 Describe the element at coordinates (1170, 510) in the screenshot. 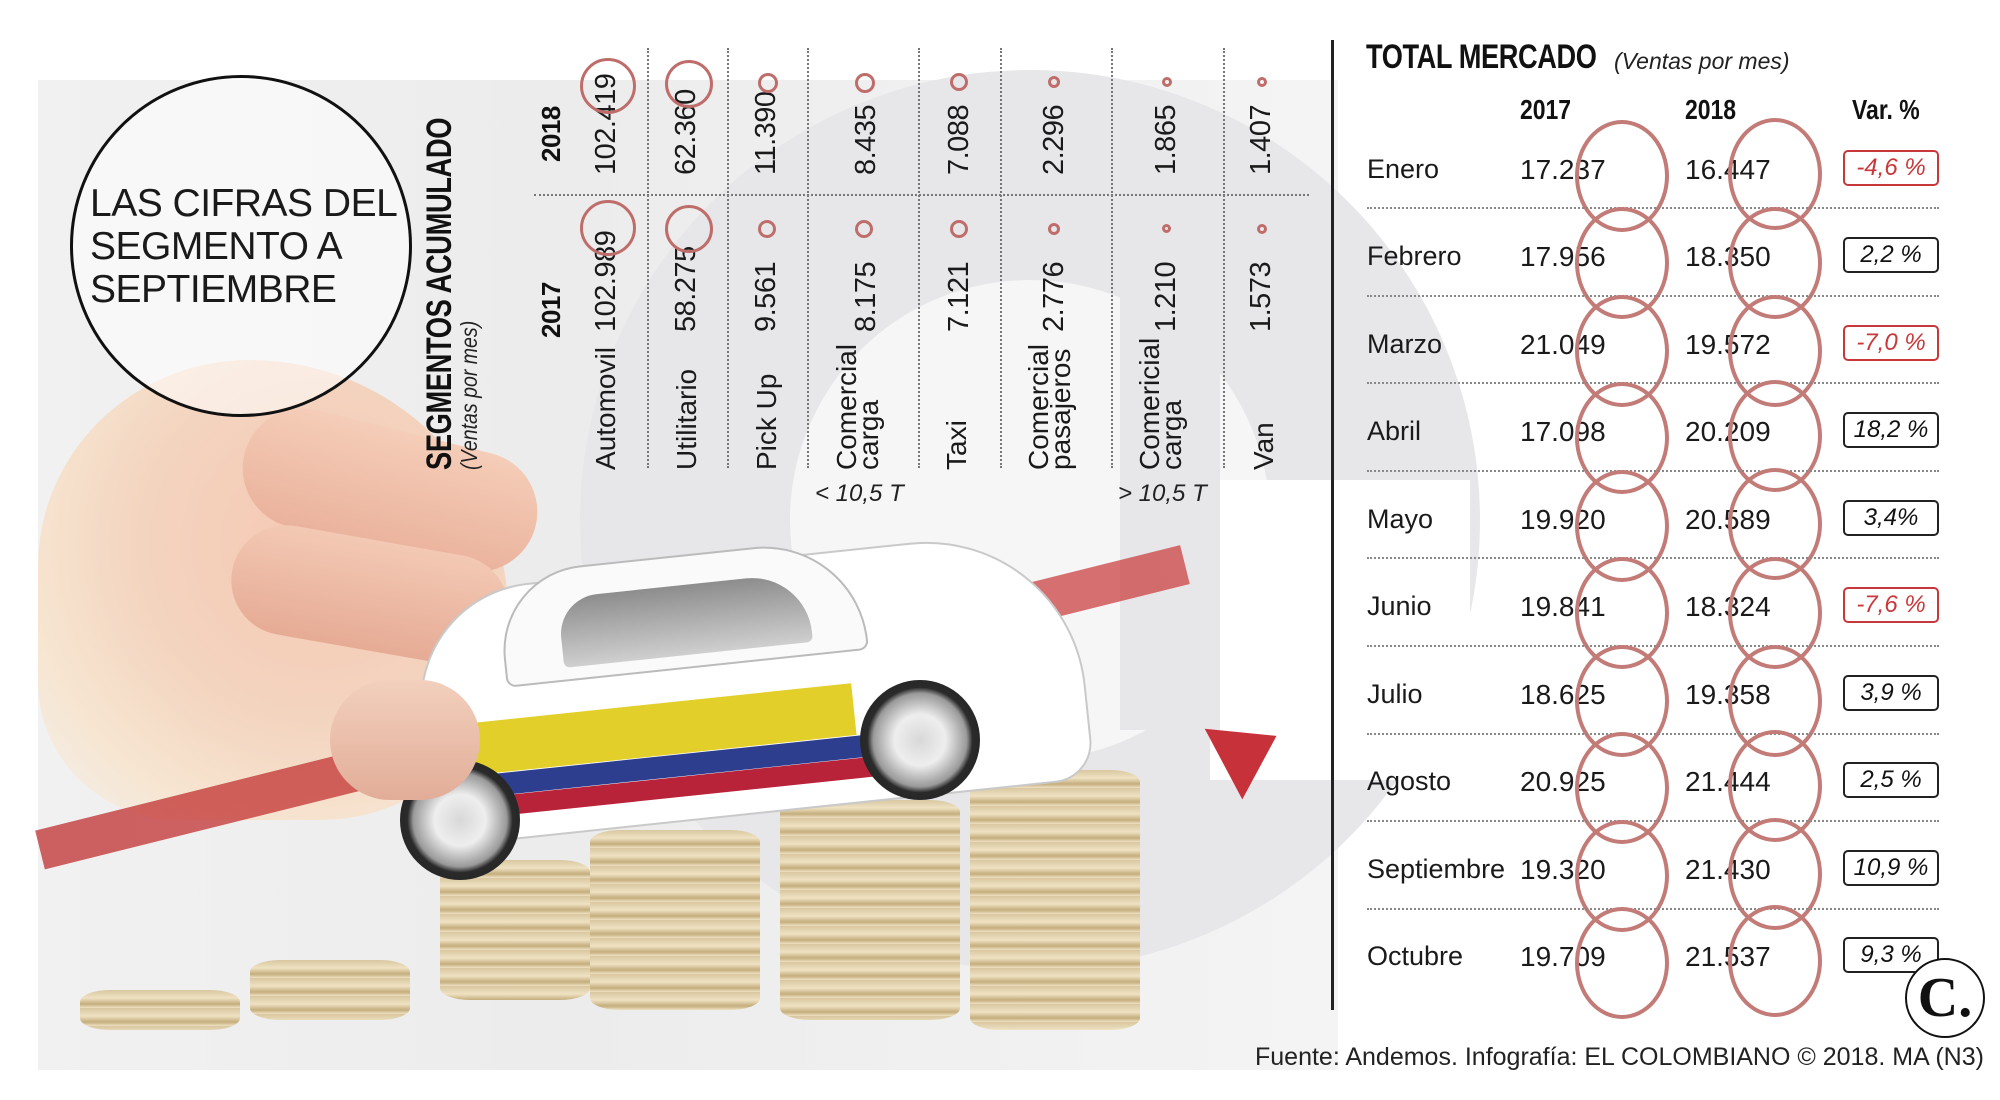

I see `watermark-c-stem` at that location.